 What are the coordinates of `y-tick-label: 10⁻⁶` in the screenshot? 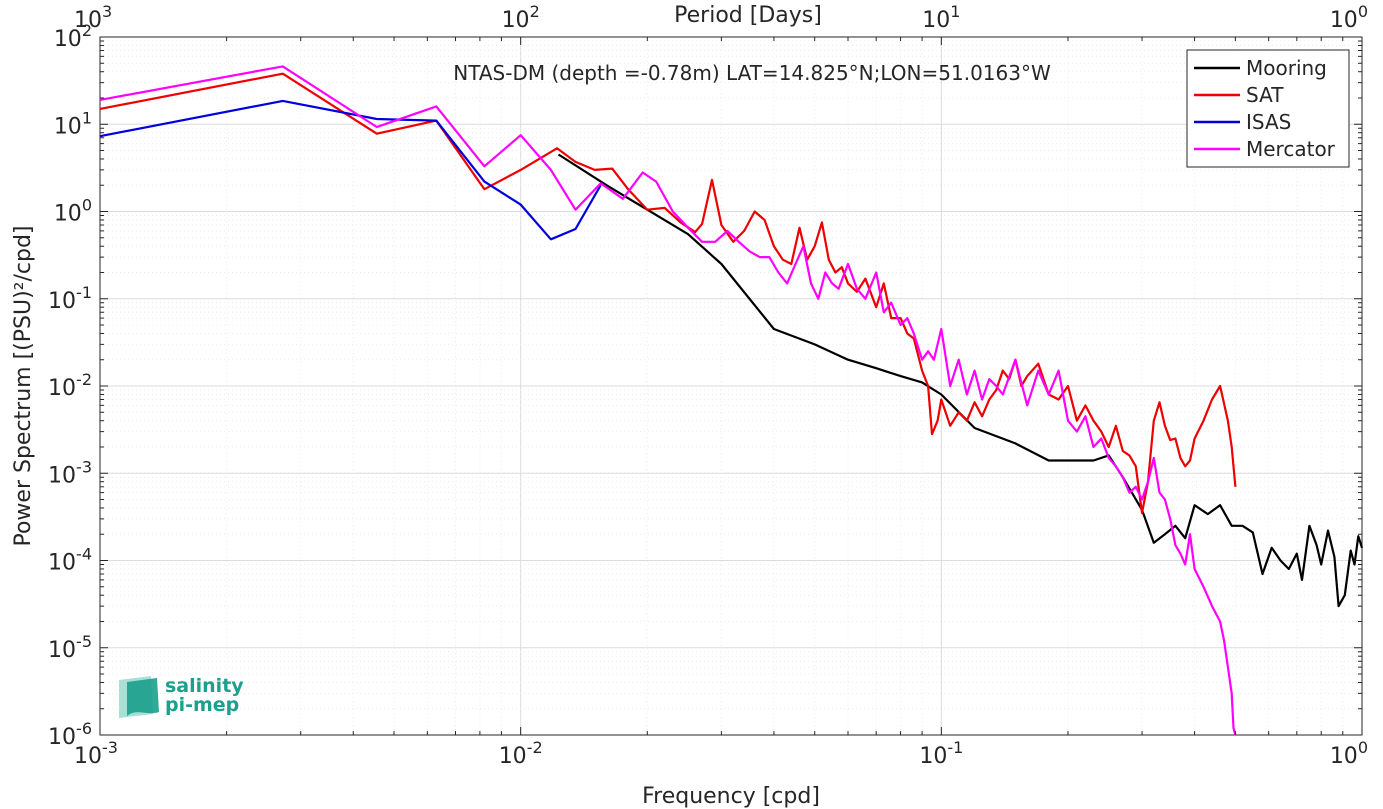 It's located at (70, 734).